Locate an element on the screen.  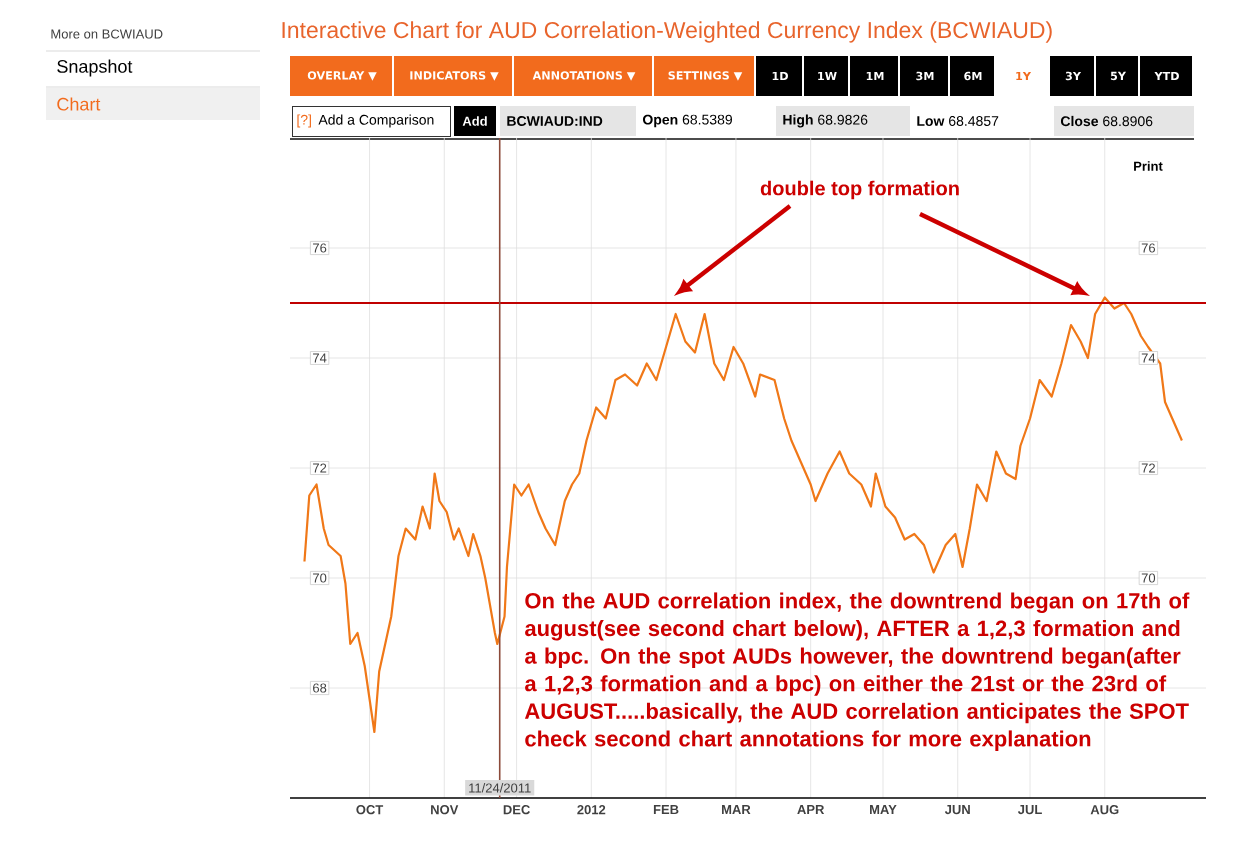
text: Chart is located at coordinates (79, 104).